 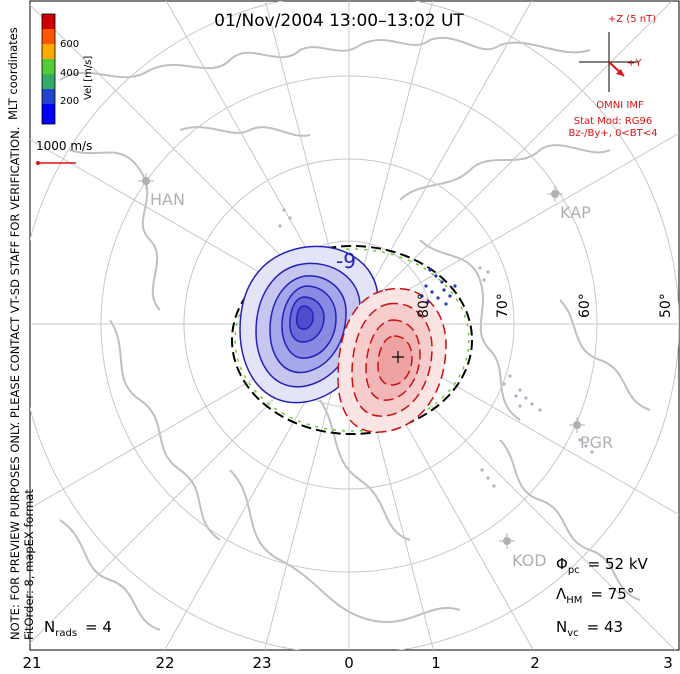 I want to click on lat-label-70: 70°, so click(x=503, y=305).